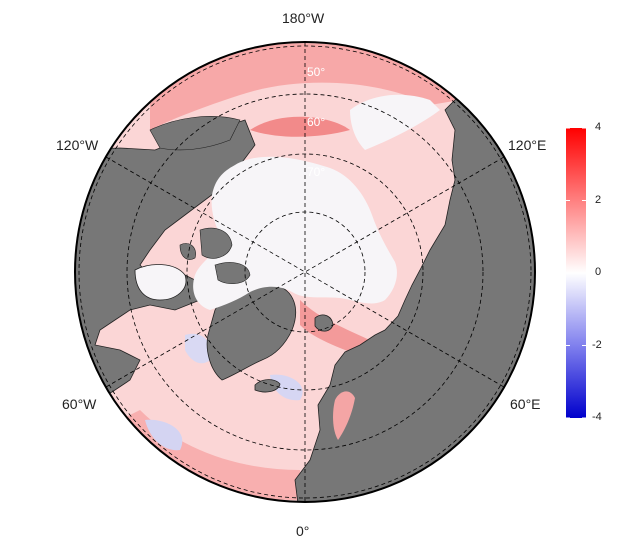 This screenshot has width=625, height=552. What do you see at coordinates (286, 387) in the screenshot?
I see `cool-anomaly-iceland` at bounding box center [286, 387].